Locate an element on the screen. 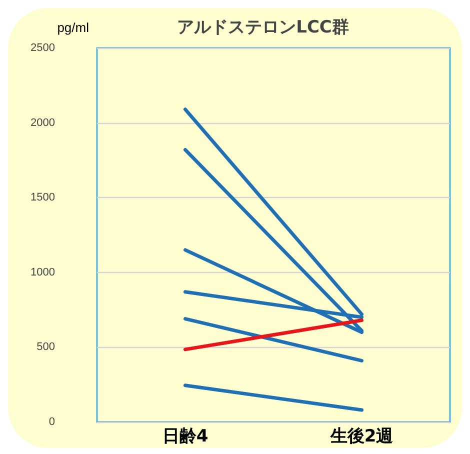  y-tick-label: 500 is located at coordinates (45, 347).